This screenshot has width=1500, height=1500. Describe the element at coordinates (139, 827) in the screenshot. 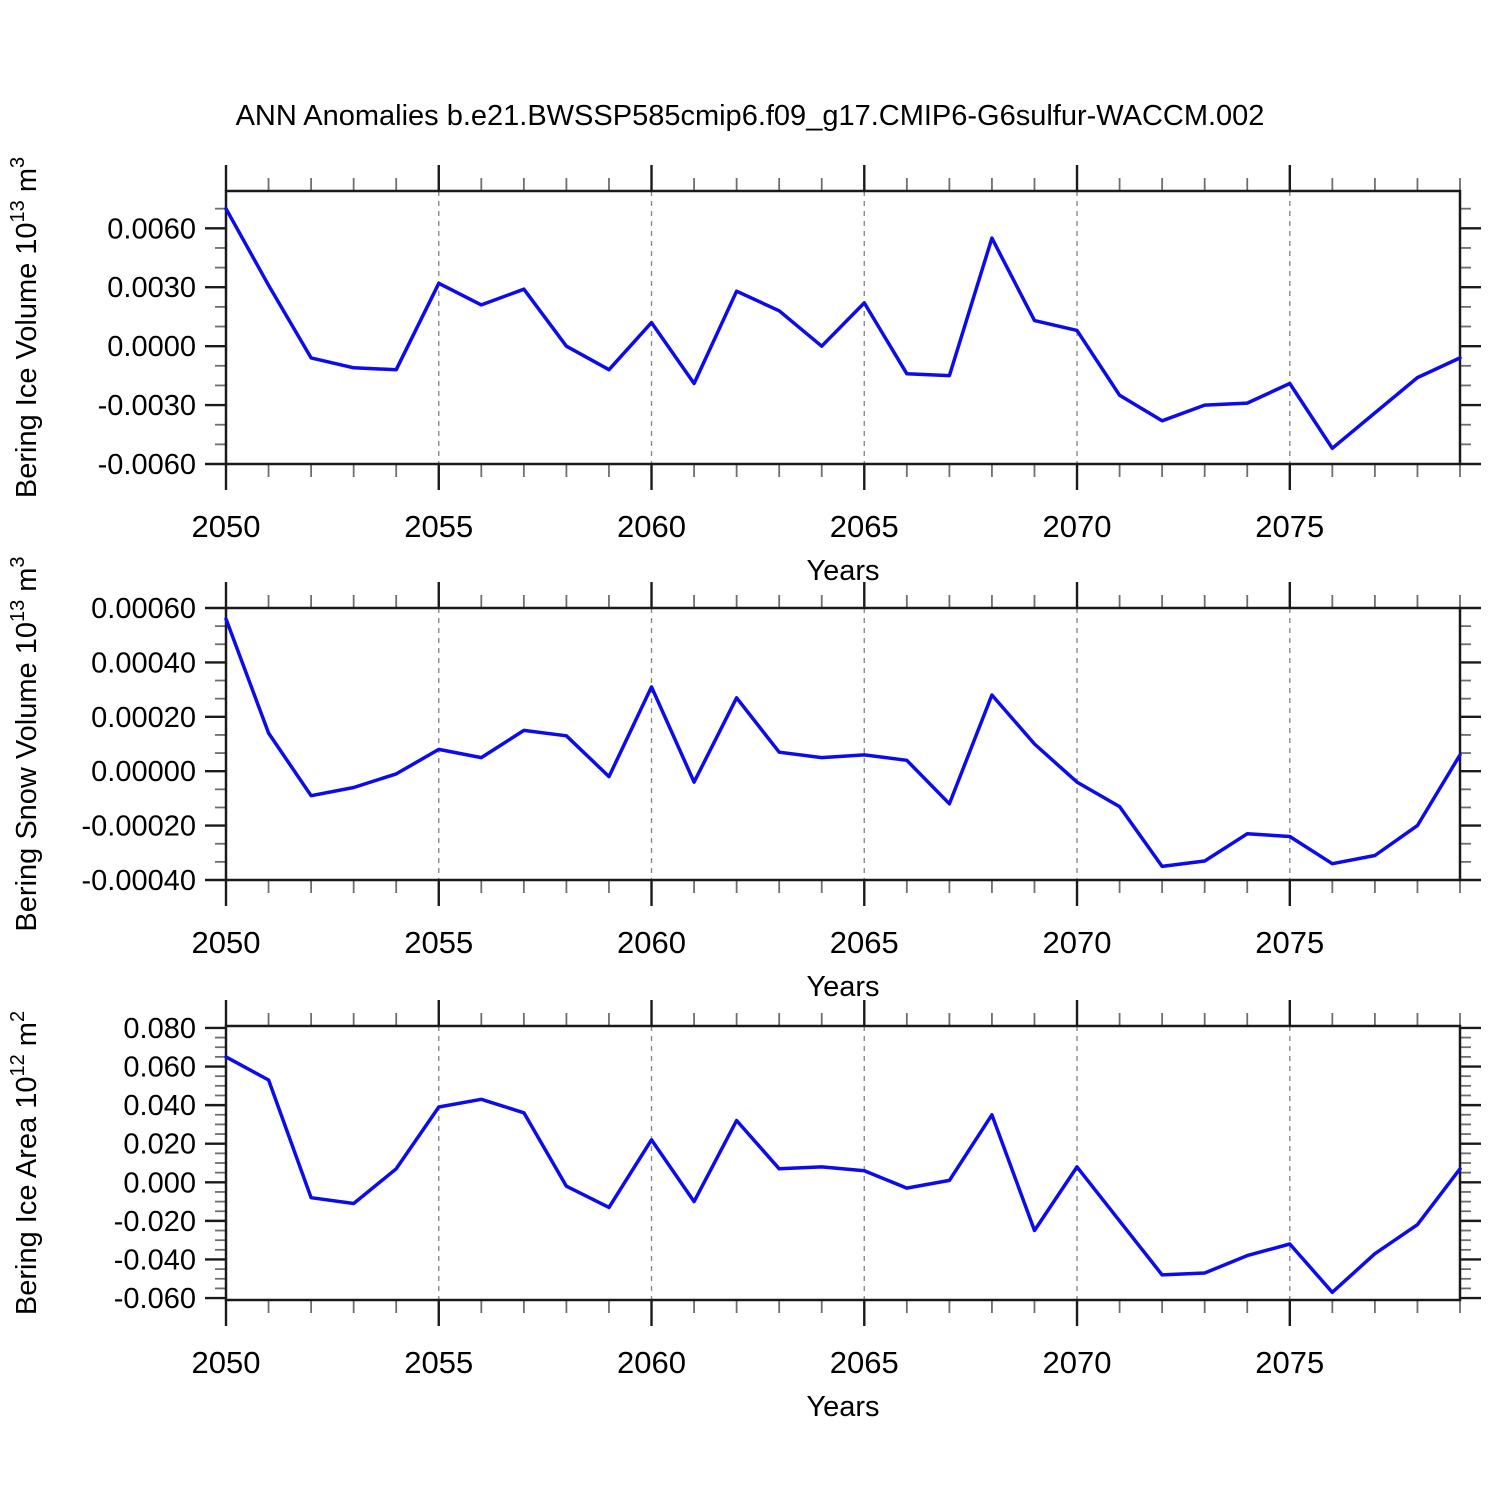

I see `y-tick-label: -0.00020` at that location.